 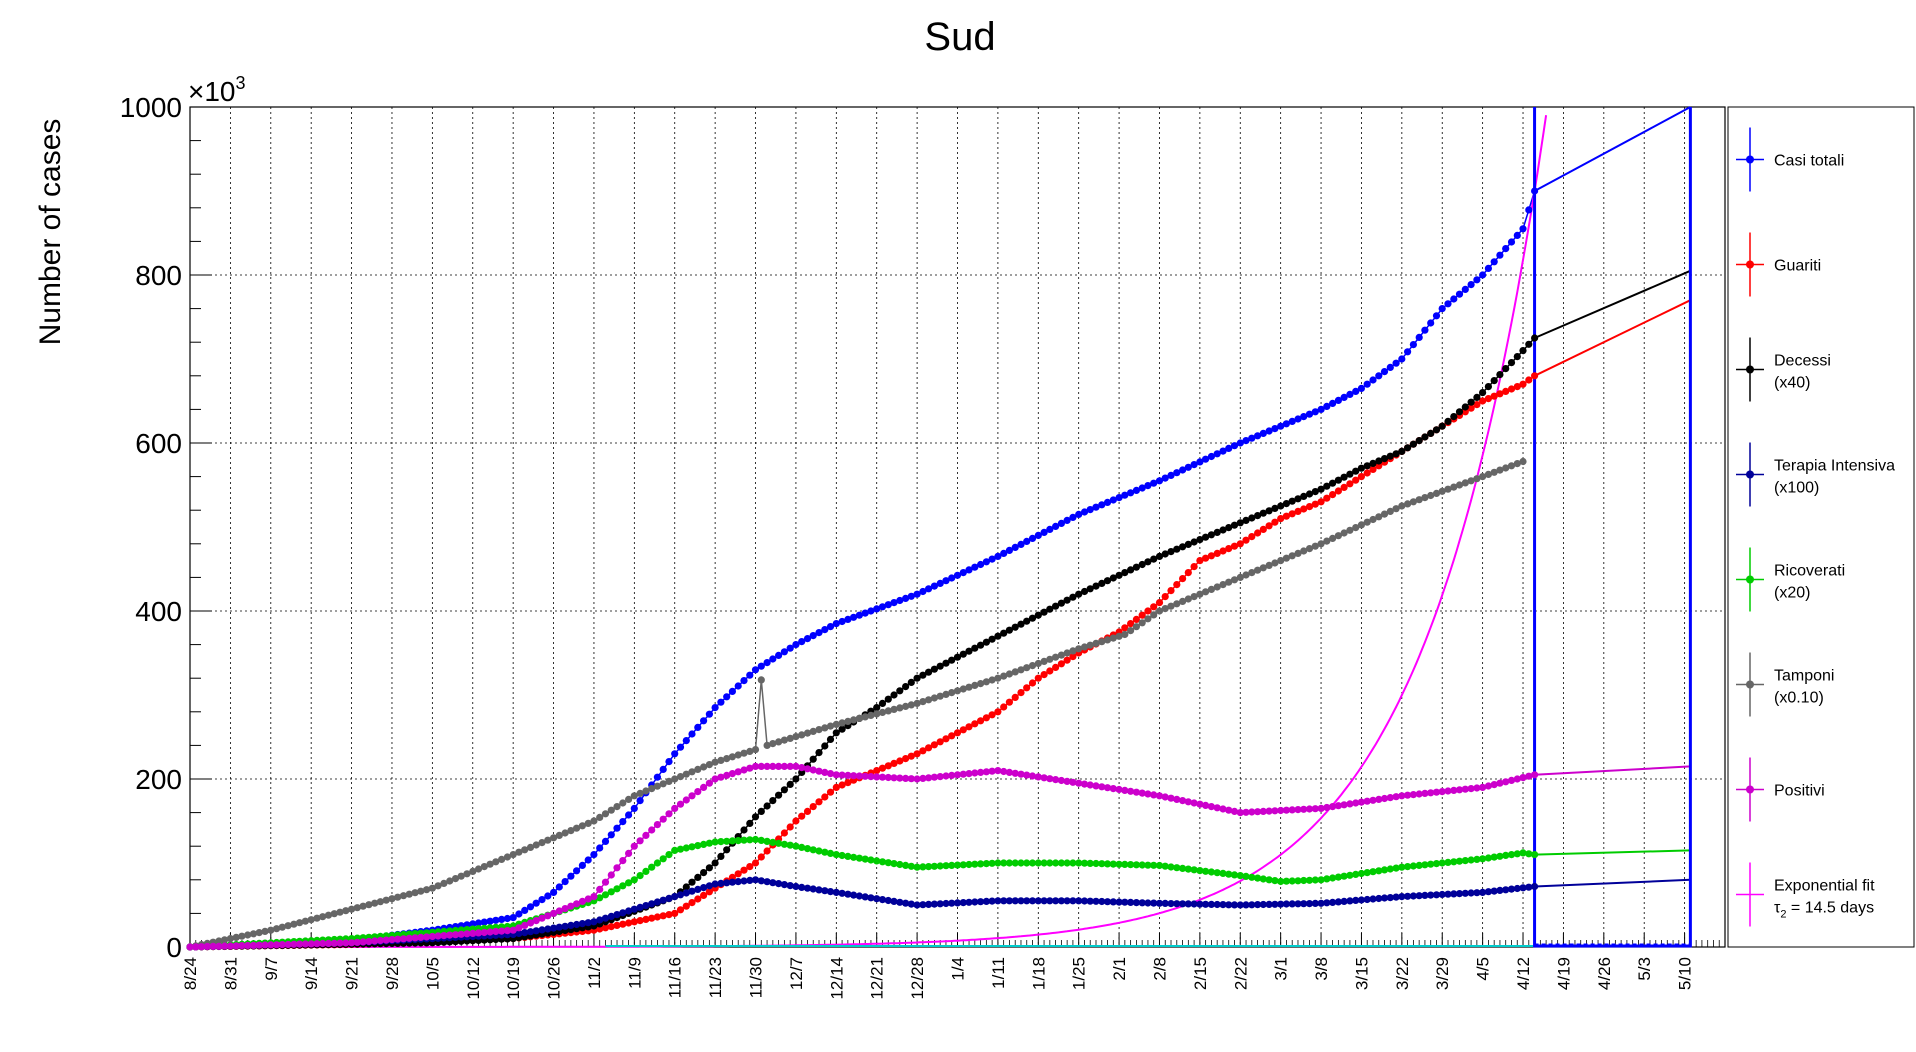 What do you see at coordinates (998, 973) in the screenshot?
I see `x-tick-label: 1/11` at bounding box center [998, 973].